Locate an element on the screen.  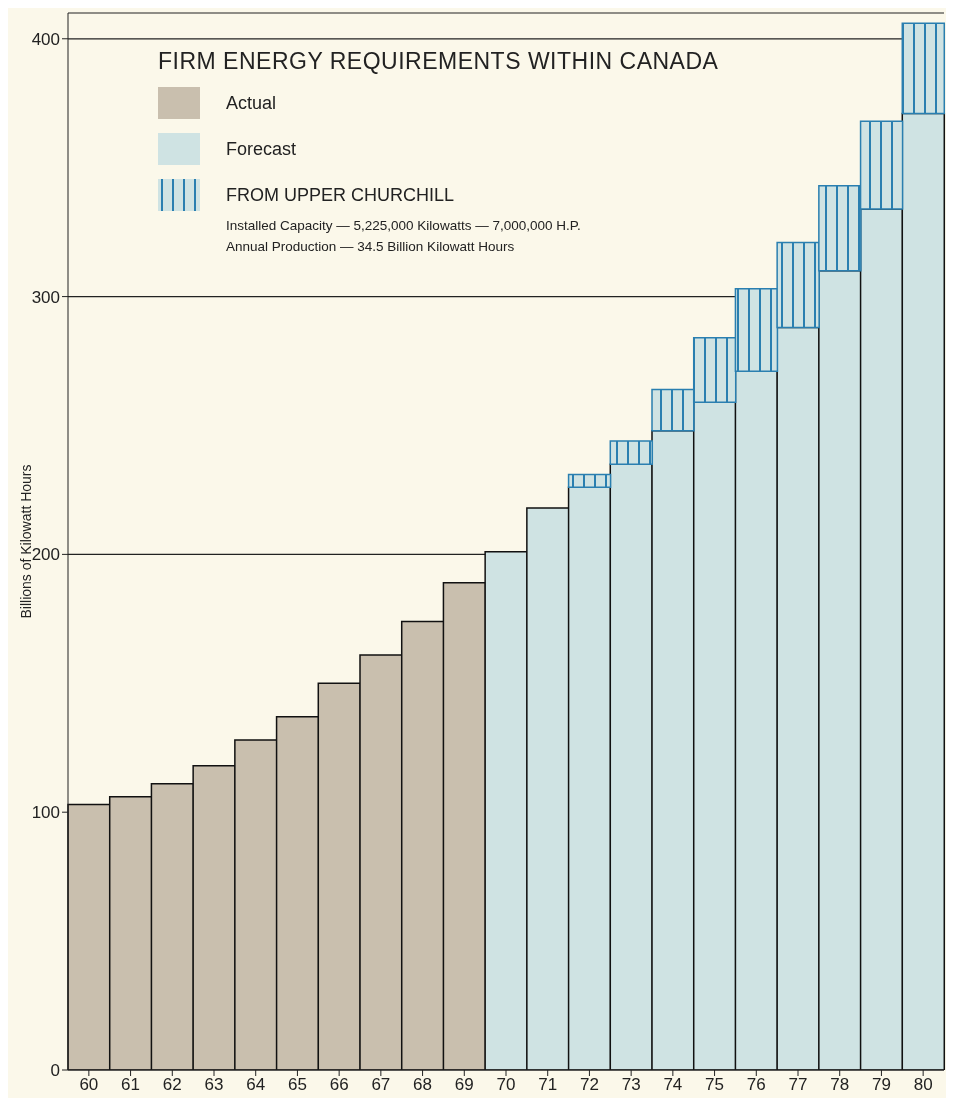
x-tick-label: 62 is located at coordinates (172, 1085).